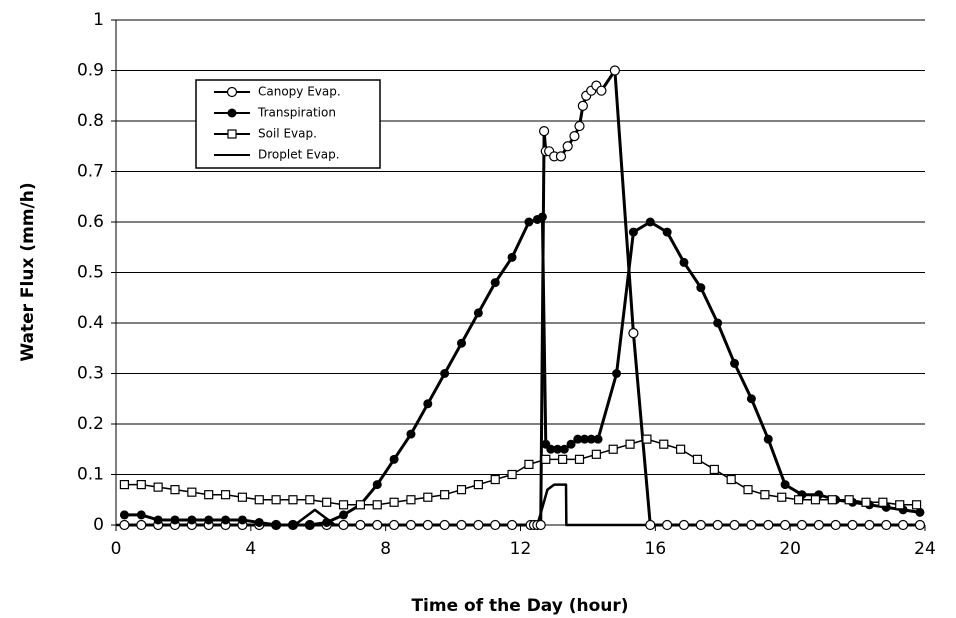  Describe the element at coordinates (925, 549) in the screenshot. I see `x-tick-label: 24` at that location.